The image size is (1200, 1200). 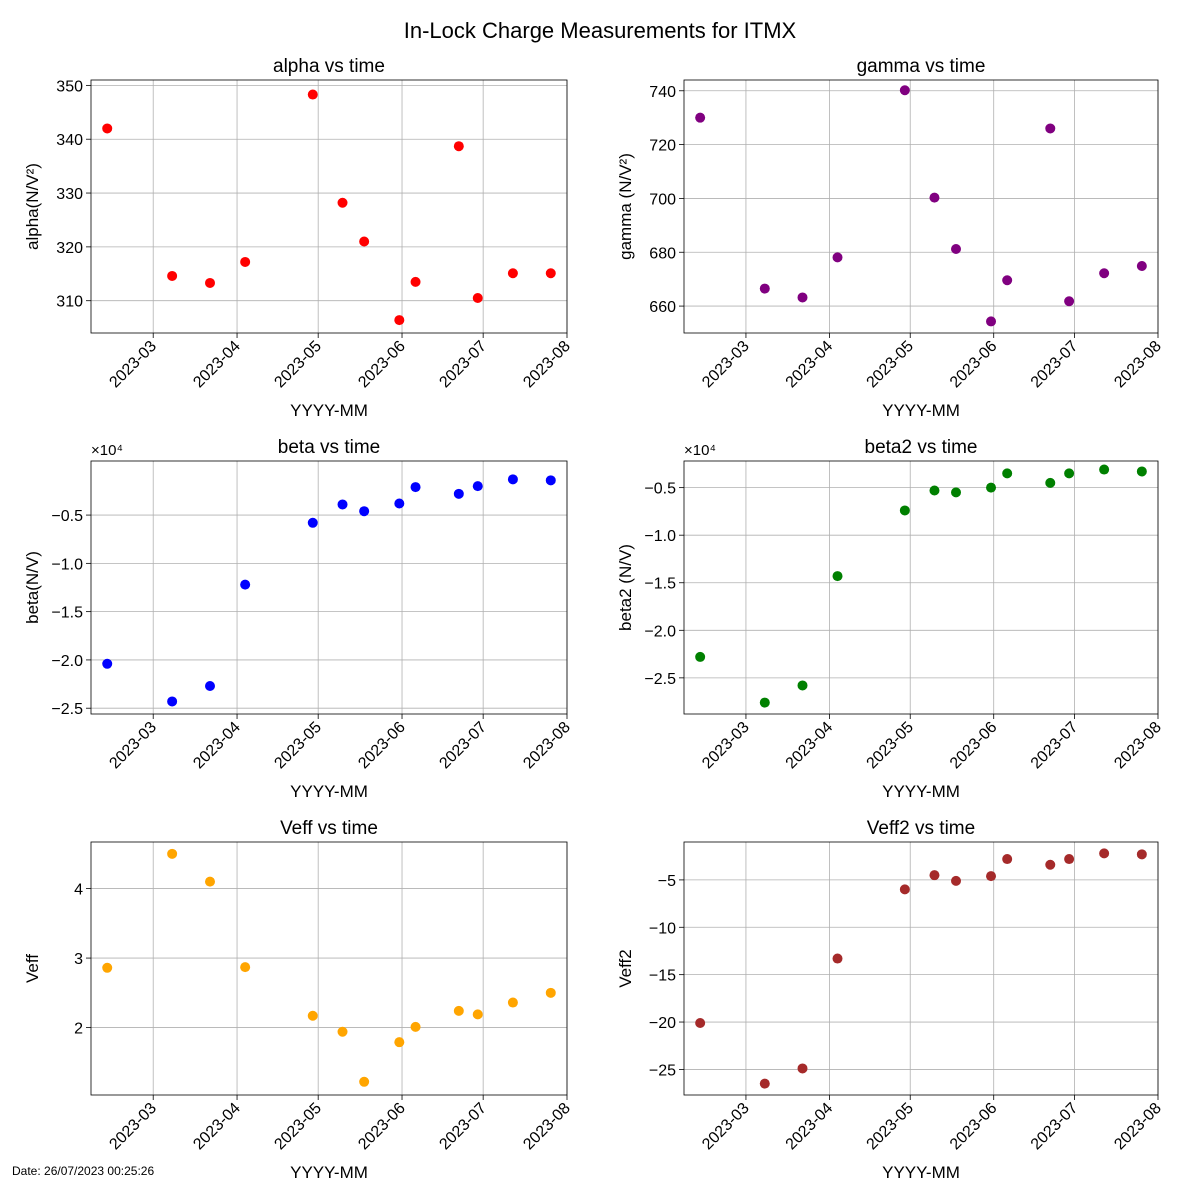 I want to click on y-tick-label: 680, so click(x=662, y=253).